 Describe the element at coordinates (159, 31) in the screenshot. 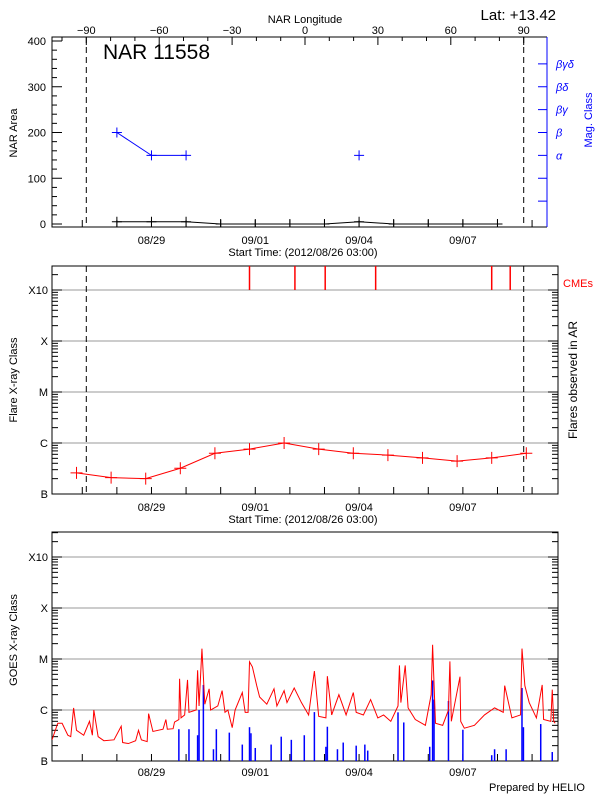

I see `top-axis-tick-label: −60` at that location.